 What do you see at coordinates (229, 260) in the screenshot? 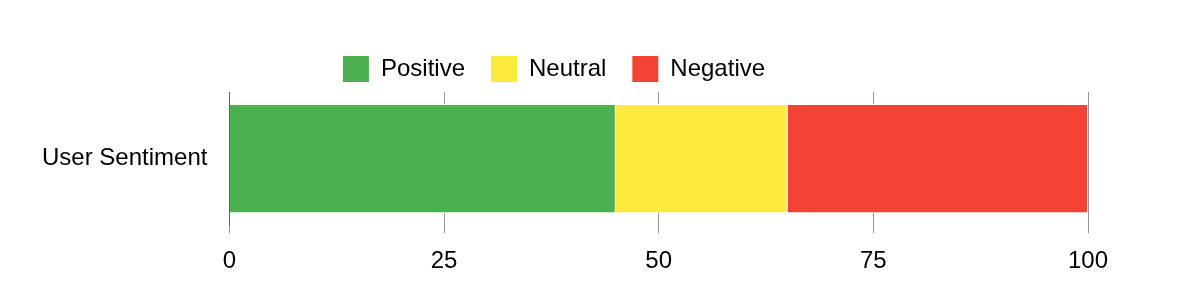
I see `x-tick-label: 0` at bounding box center [229, 260].